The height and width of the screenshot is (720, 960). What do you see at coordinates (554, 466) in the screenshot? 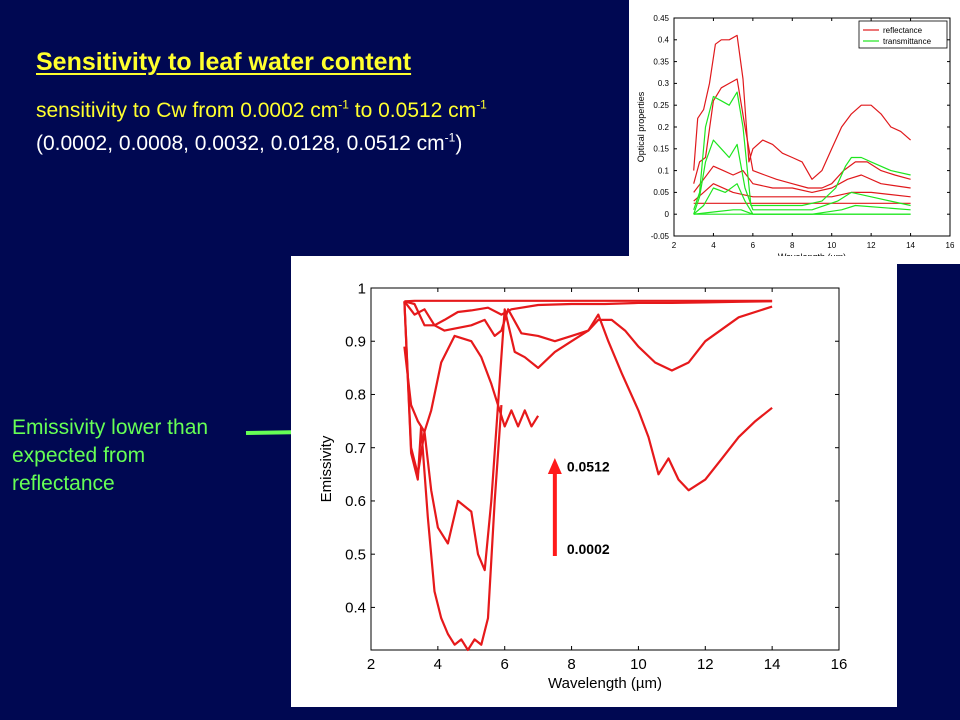
I see `sensitivity-arrow-head` at bounding box center [554, 466].